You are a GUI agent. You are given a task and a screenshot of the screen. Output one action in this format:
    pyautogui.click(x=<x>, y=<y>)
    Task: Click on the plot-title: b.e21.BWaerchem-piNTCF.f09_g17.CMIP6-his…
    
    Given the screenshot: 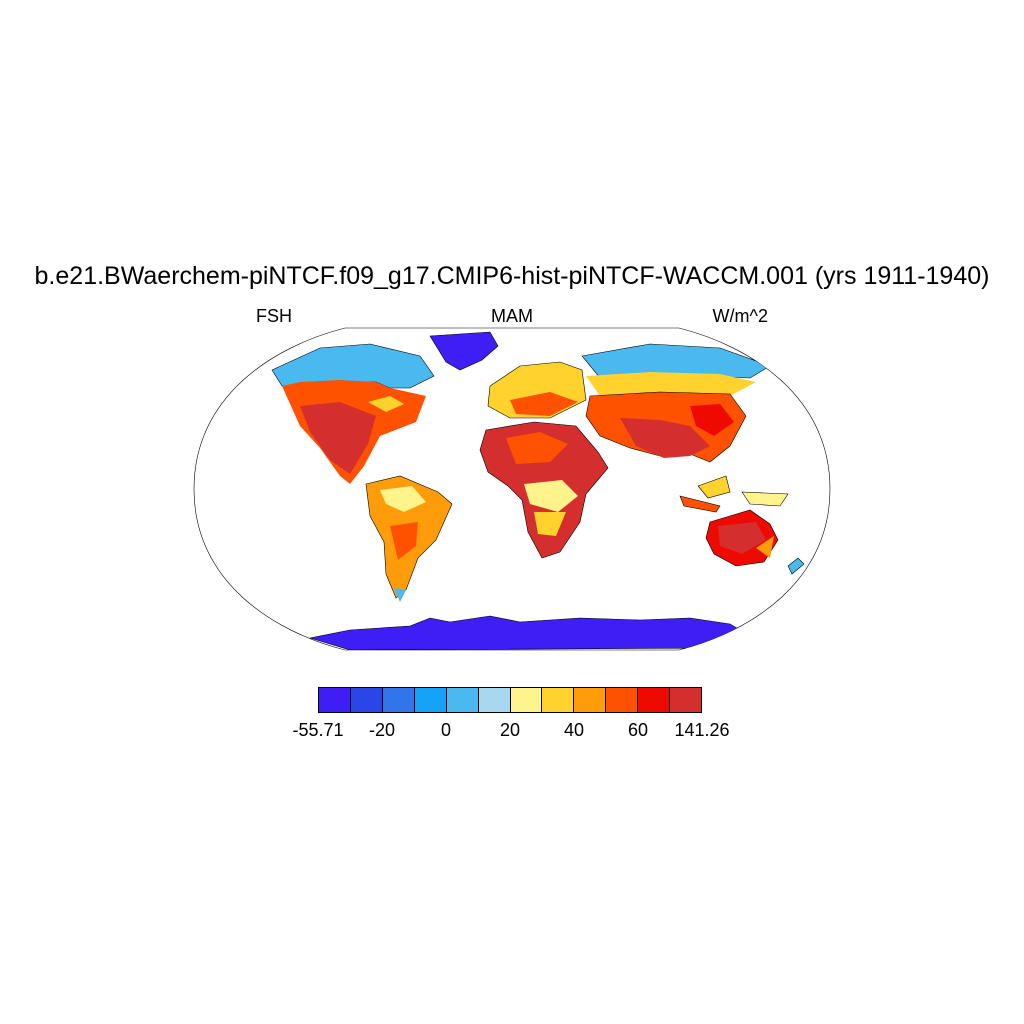 What is the action you would take?
    pyautogui.click(x=512, y=276)
    